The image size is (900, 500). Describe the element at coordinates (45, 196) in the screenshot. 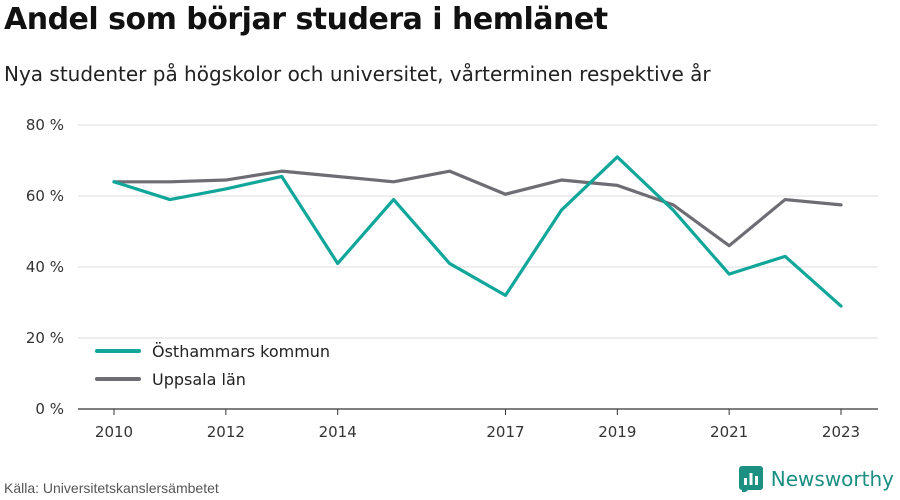

I see `y-tick-label: 60 %` at that location.